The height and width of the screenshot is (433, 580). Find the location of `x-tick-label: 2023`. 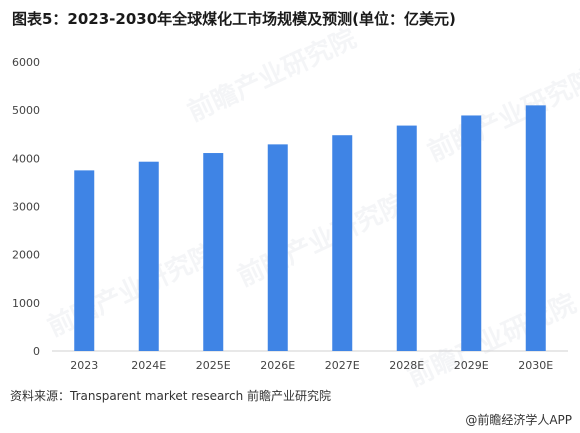

x-tick-label: 2023 is located at coordinates (84, 365).